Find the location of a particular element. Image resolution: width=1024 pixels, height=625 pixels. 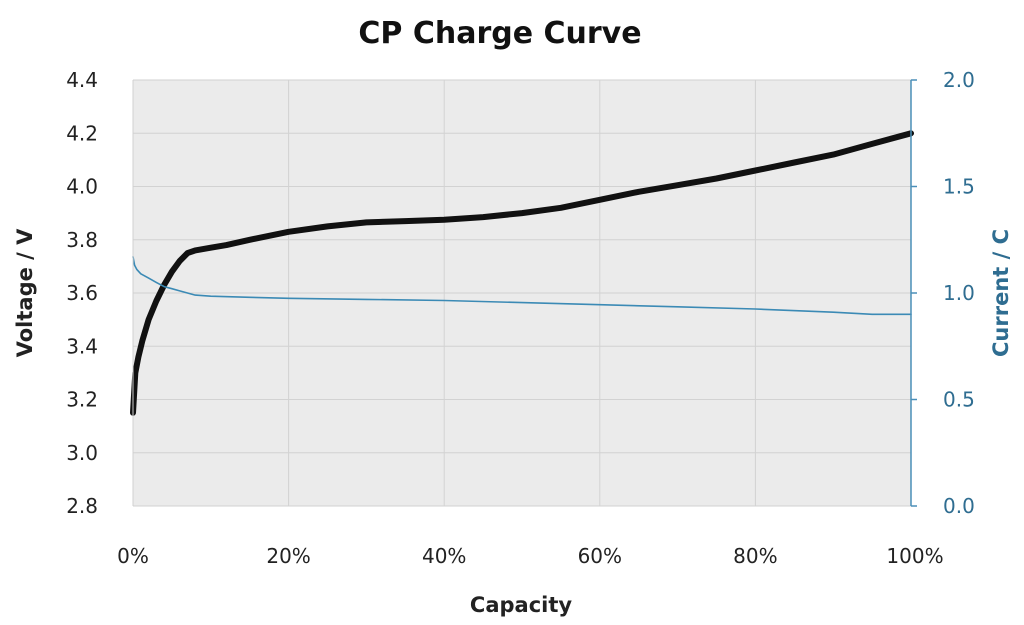

x-tick-label: 20% is located at coordinates (288, 556).